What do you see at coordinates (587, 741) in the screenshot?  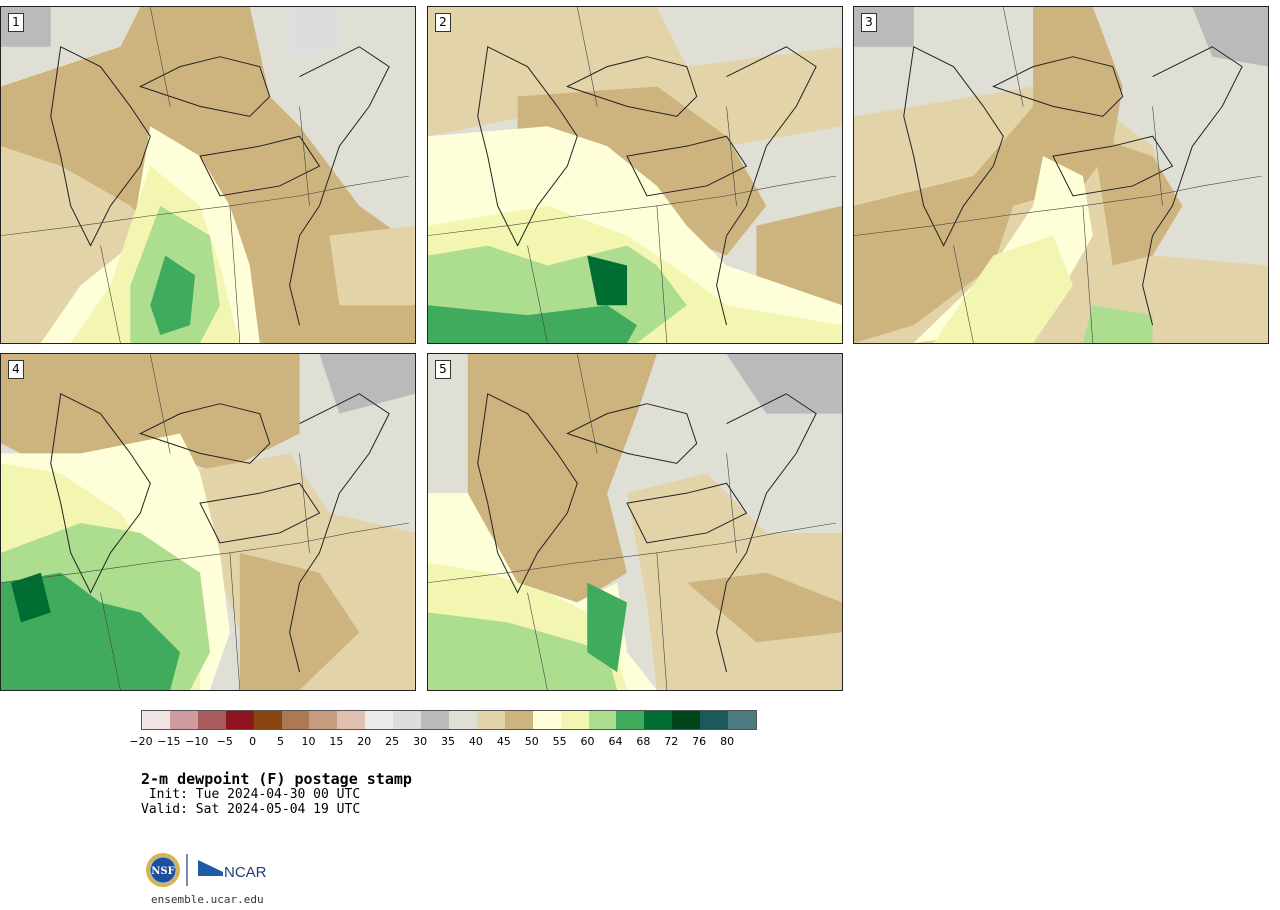 I see `colorbar-tick-label: 60` at bounding box center [587, 741].